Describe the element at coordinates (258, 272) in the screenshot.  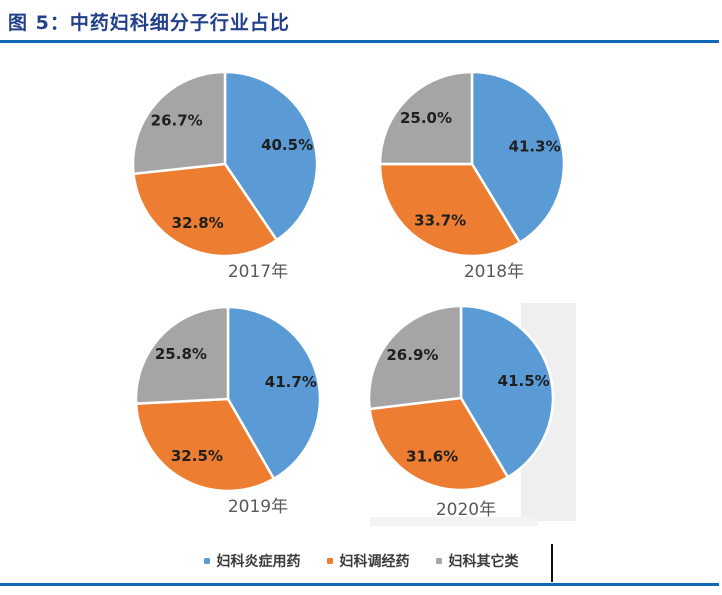
I see `pie-caption-2017: 2017年` at that location.